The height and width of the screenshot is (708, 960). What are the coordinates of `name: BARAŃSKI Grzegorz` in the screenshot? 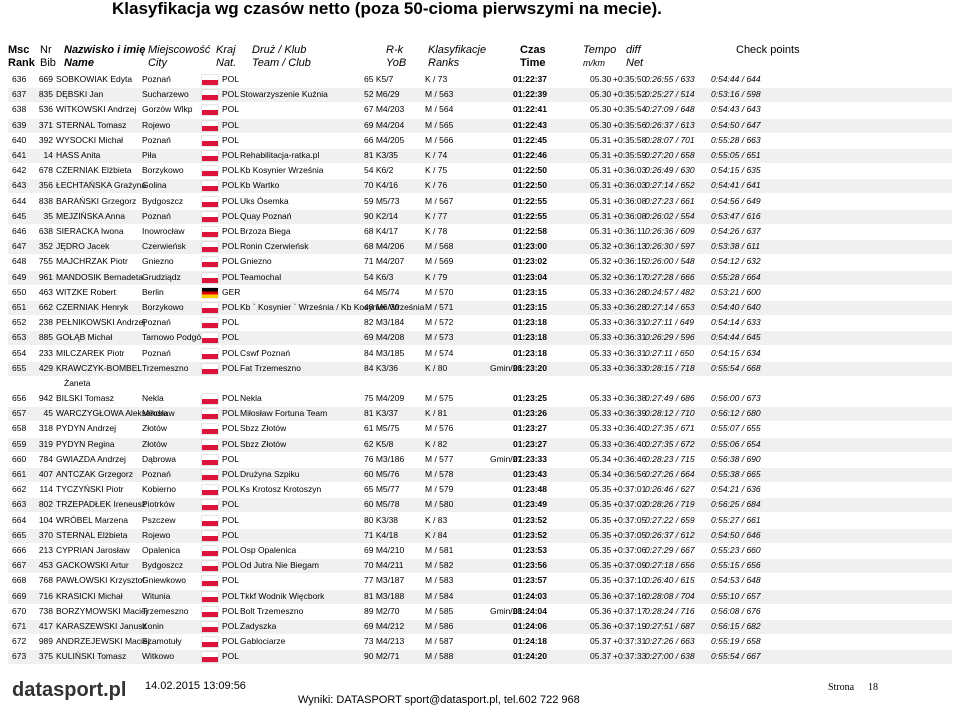 It's located at (96, 200).